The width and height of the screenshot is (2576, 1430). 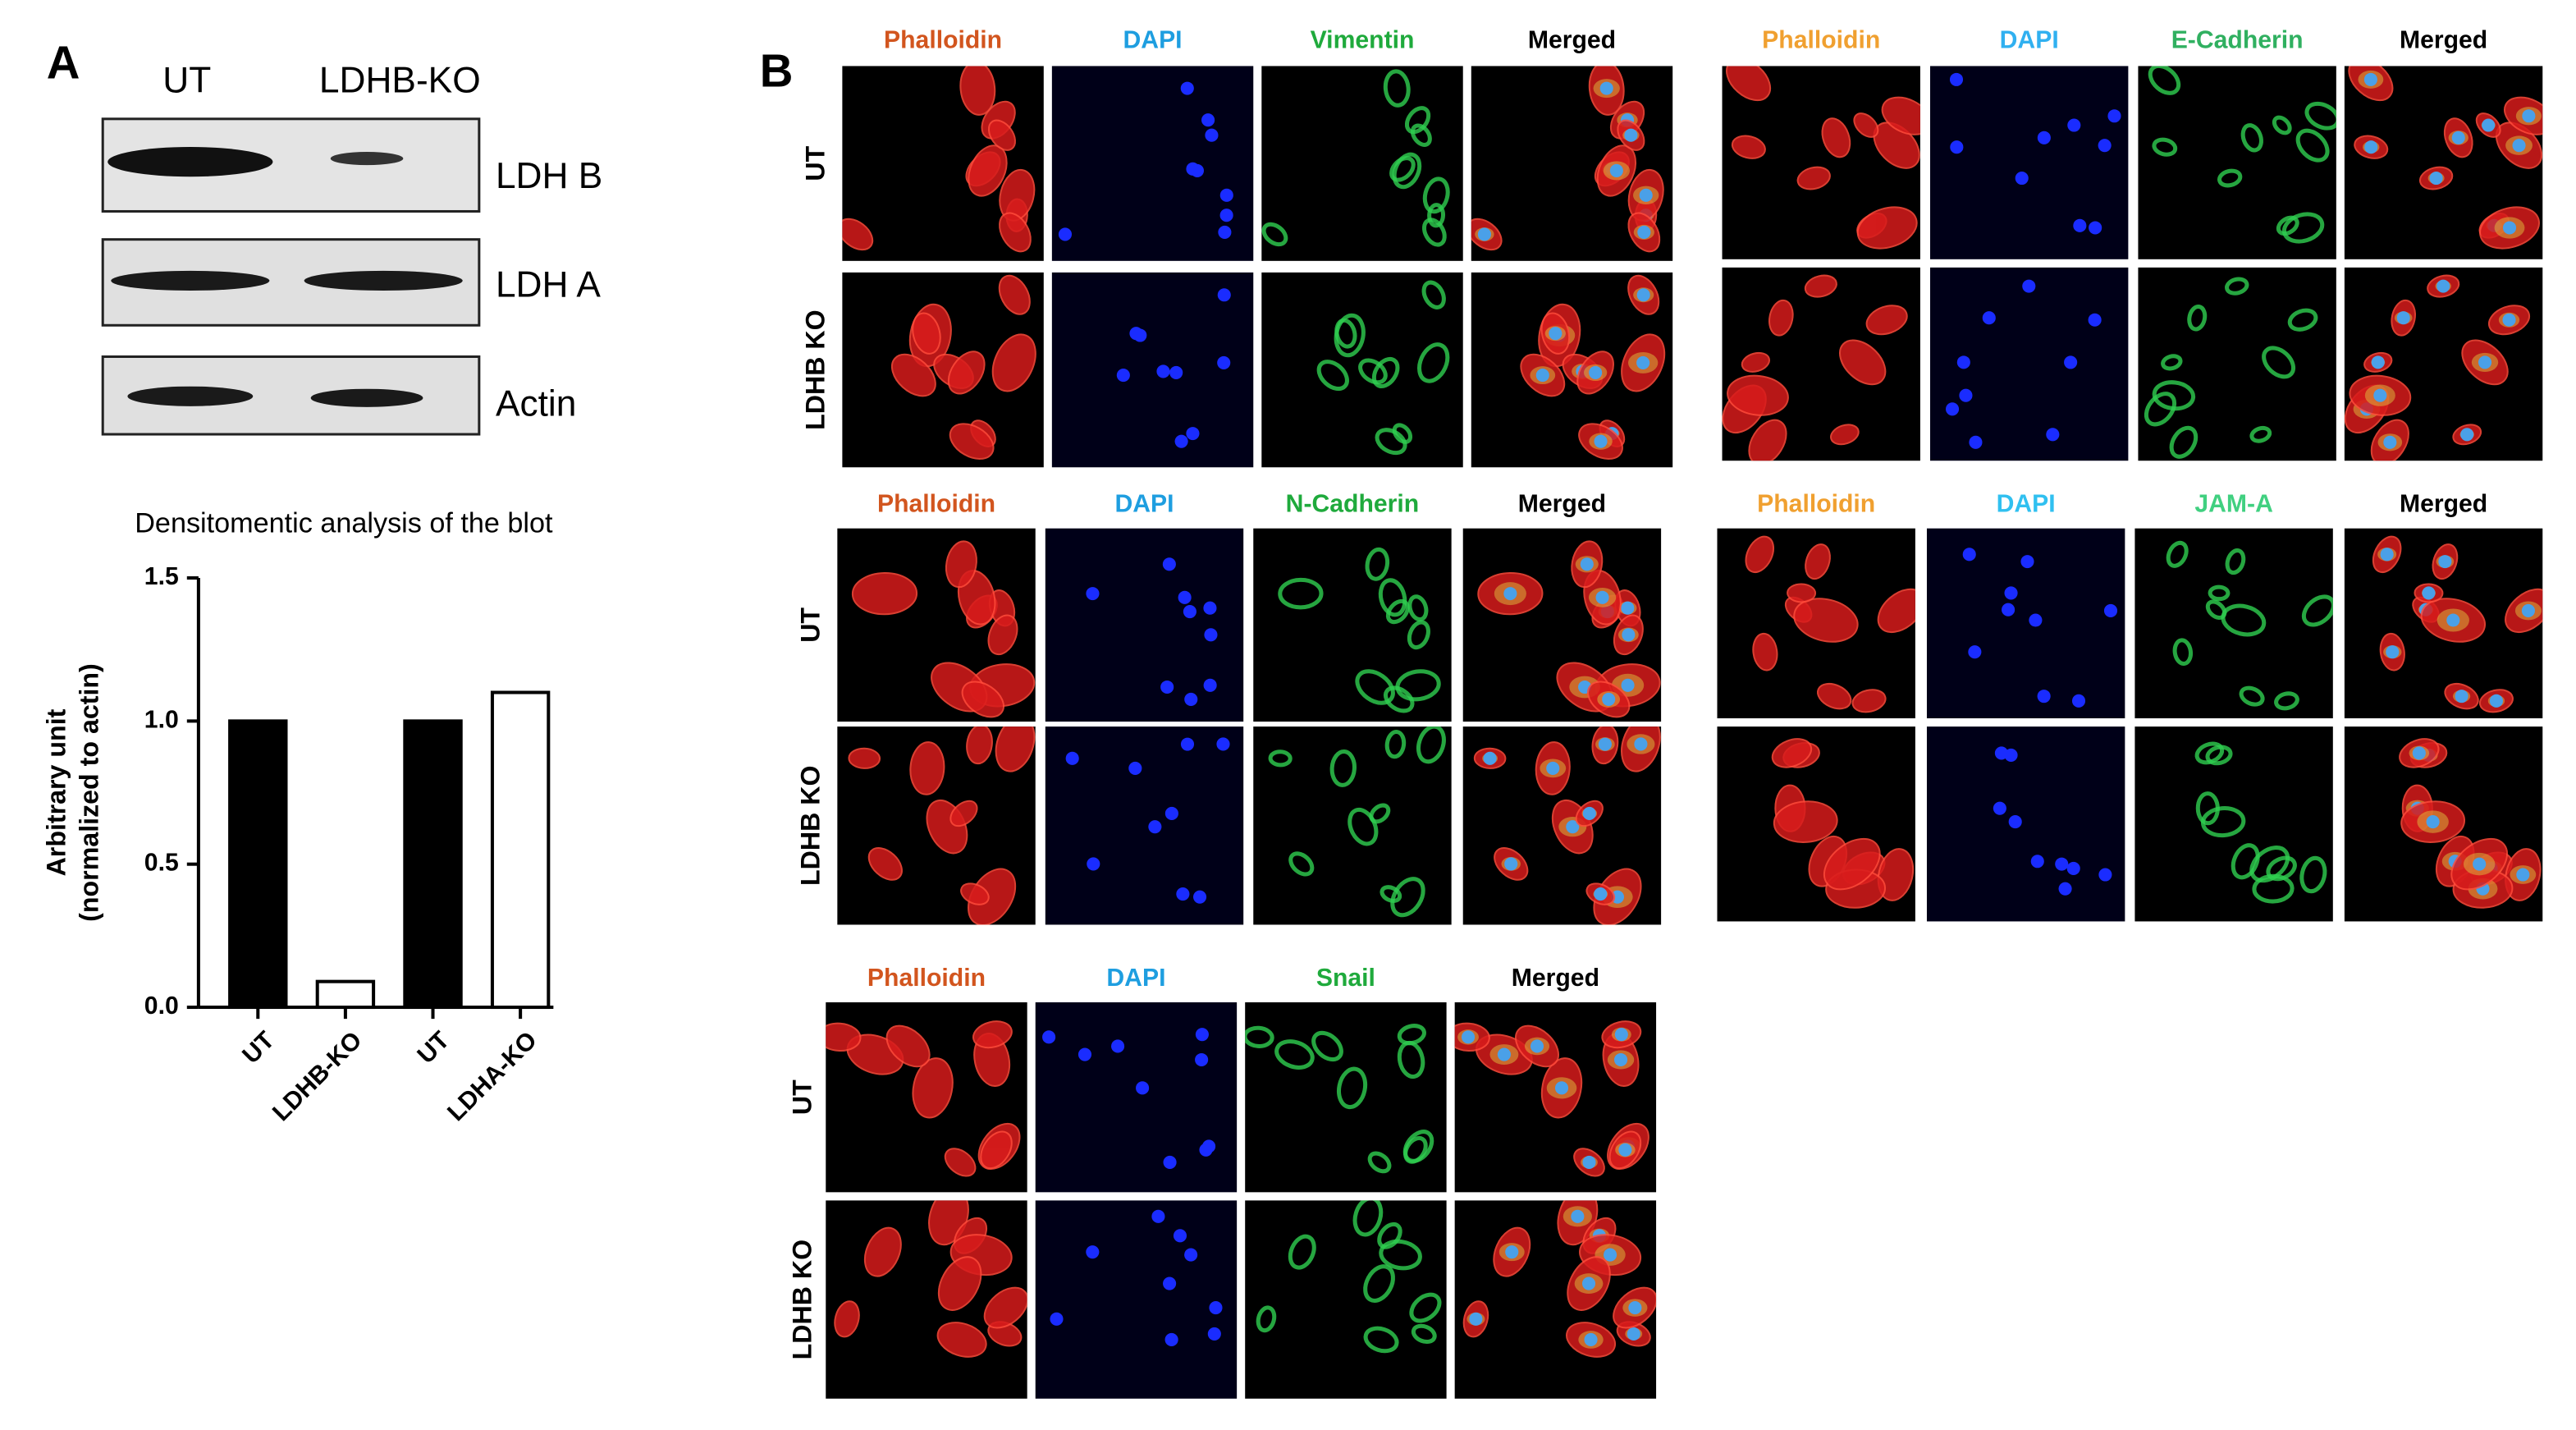 I want to click on band-label: LDH B, so click(x=549, y=176).